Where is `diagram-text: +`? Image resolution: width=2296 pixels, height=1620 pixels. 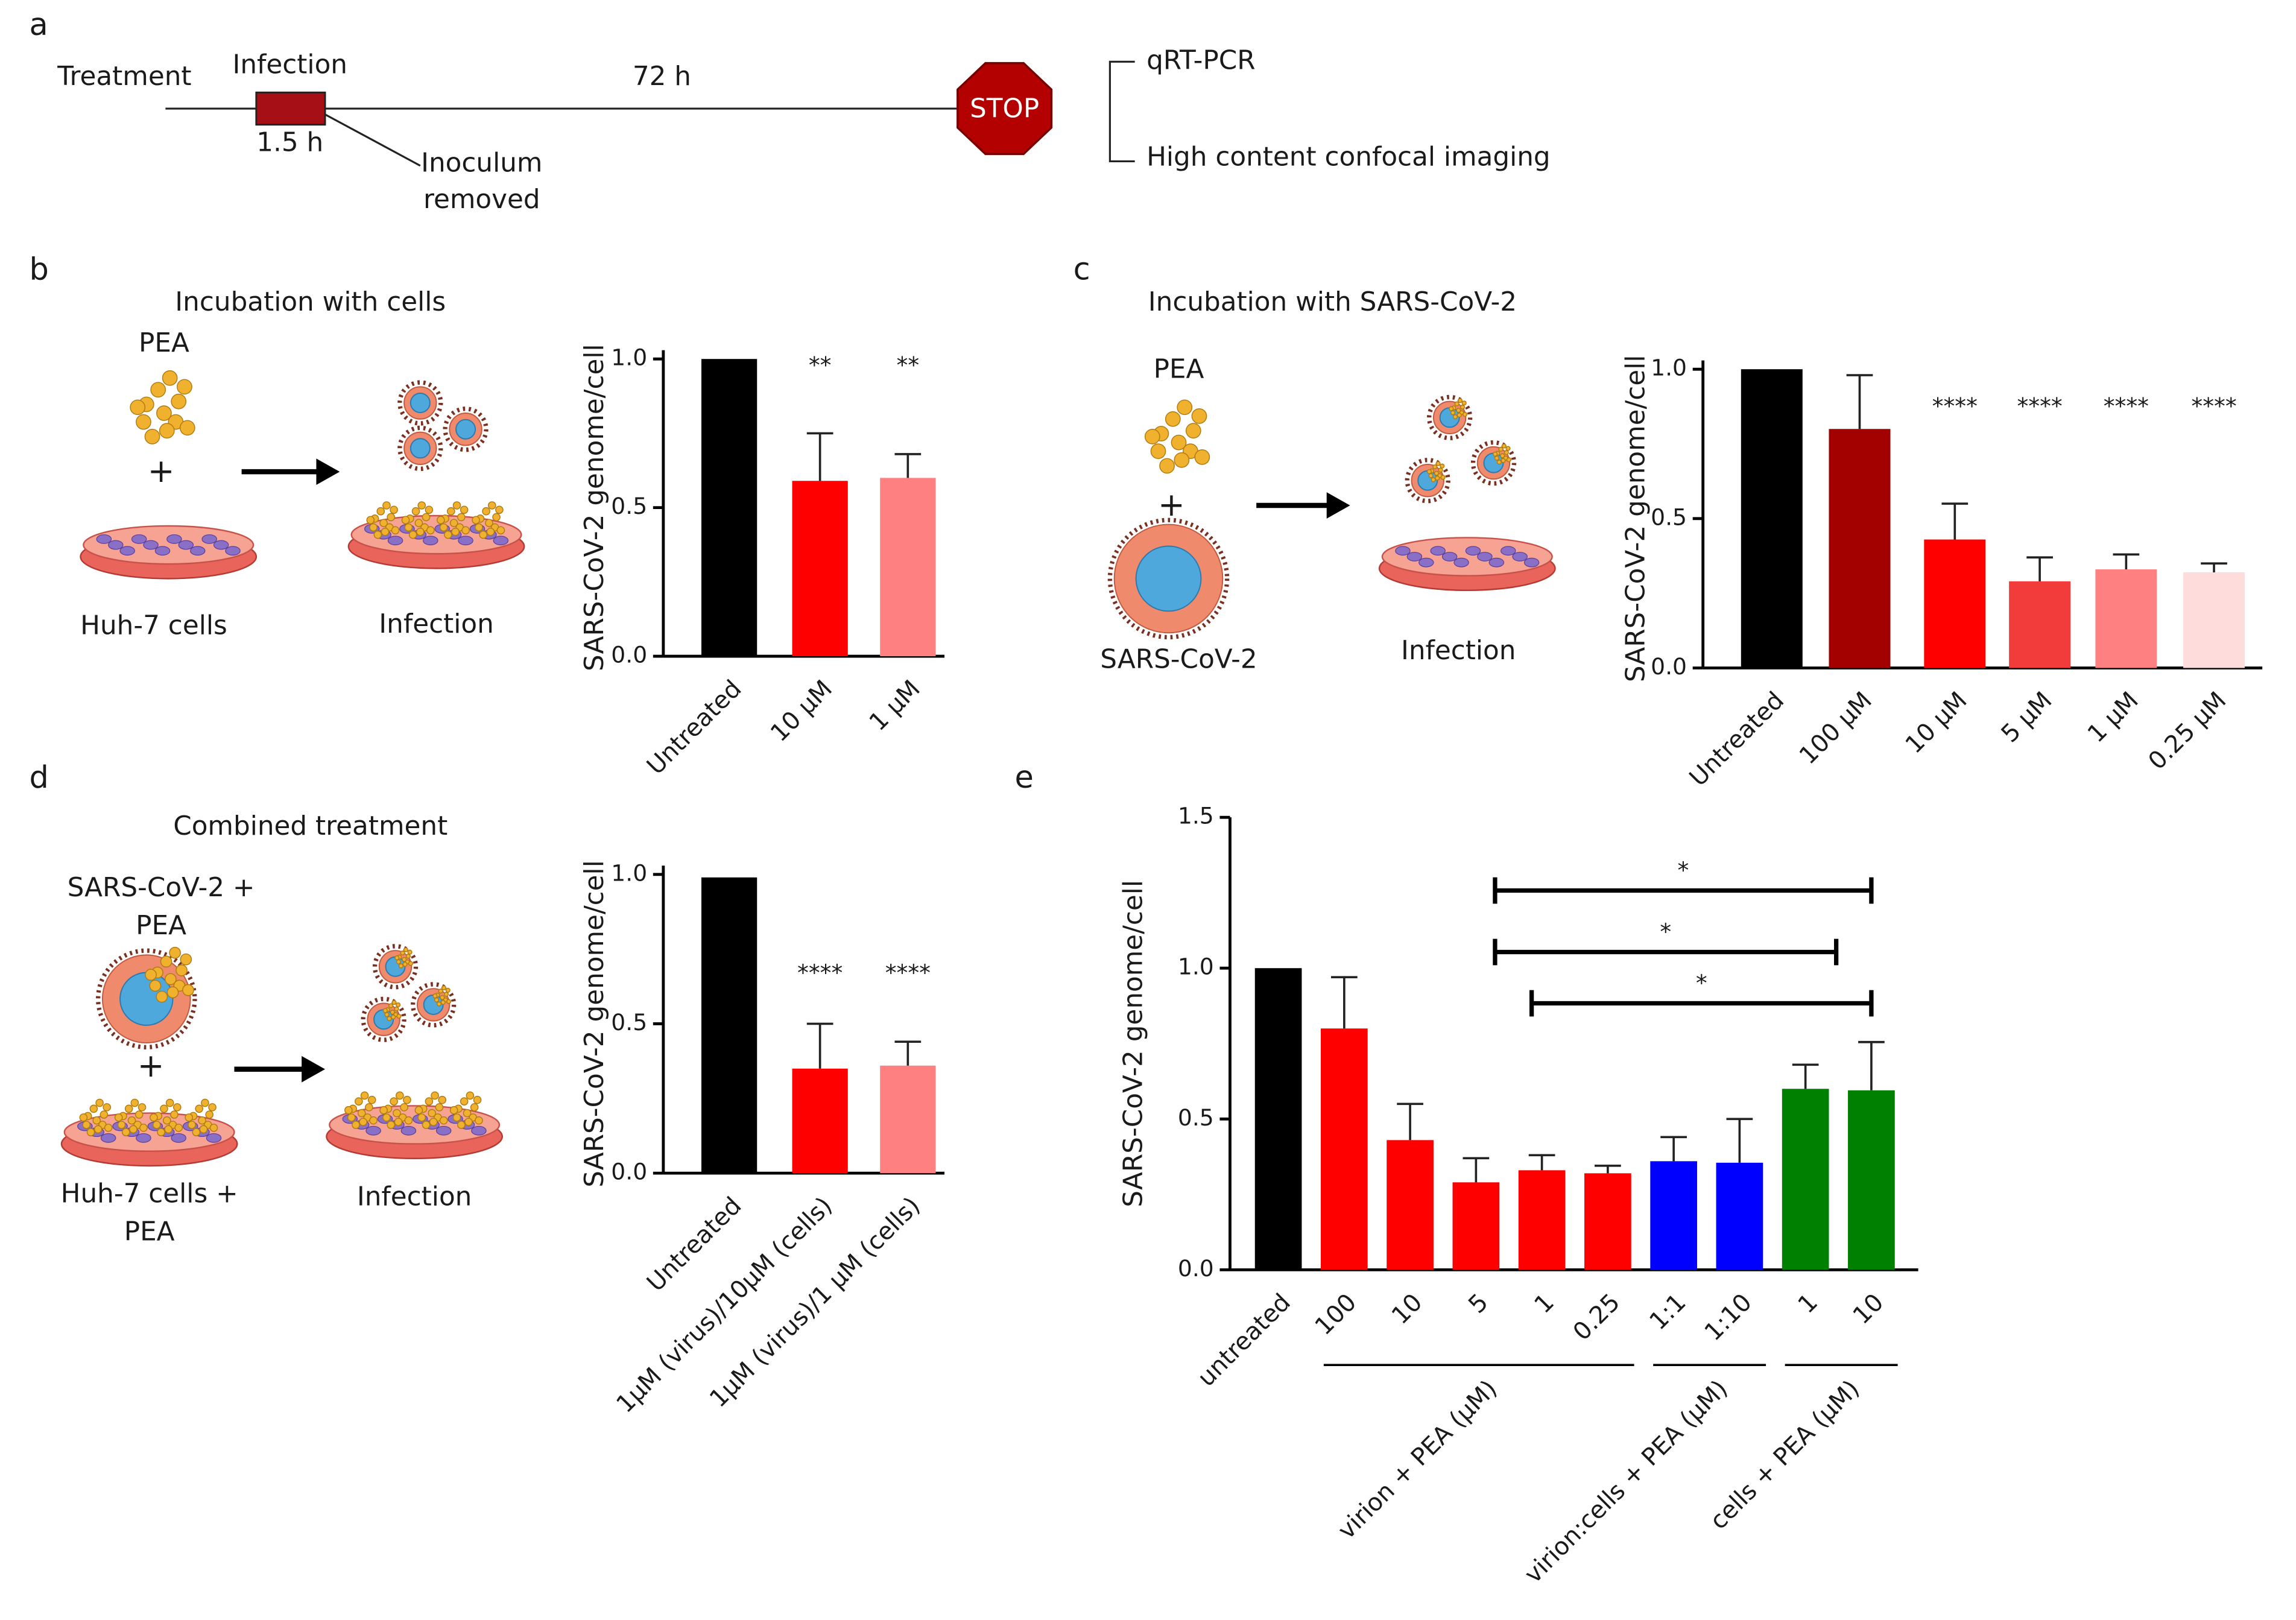 diagram-text: + is located at coordinates (1171, 505).